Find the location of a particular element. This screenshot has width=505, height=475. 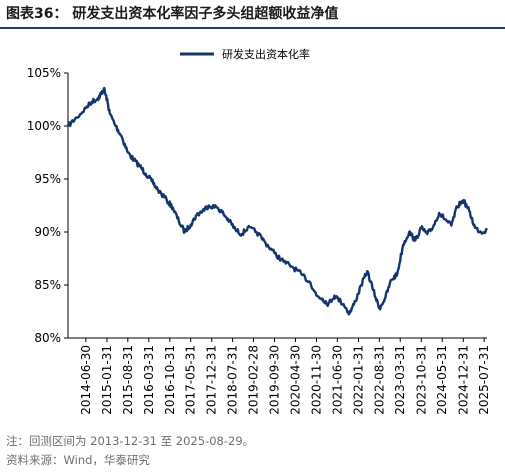

figure-title: 图表36： 研发支出资本化率因子多头组超额收益净值 is located at coordinates (172, 13).